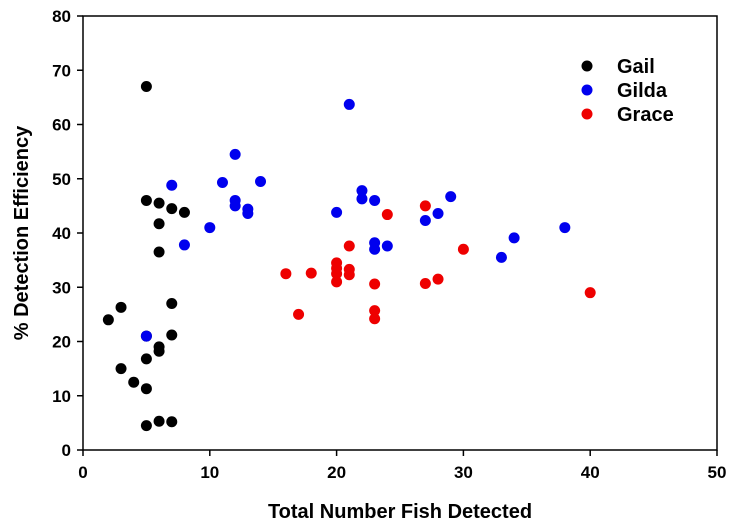 This screenshot has height=527, width=730. I want to click on x-tick-label: 10, so click(209, 472).